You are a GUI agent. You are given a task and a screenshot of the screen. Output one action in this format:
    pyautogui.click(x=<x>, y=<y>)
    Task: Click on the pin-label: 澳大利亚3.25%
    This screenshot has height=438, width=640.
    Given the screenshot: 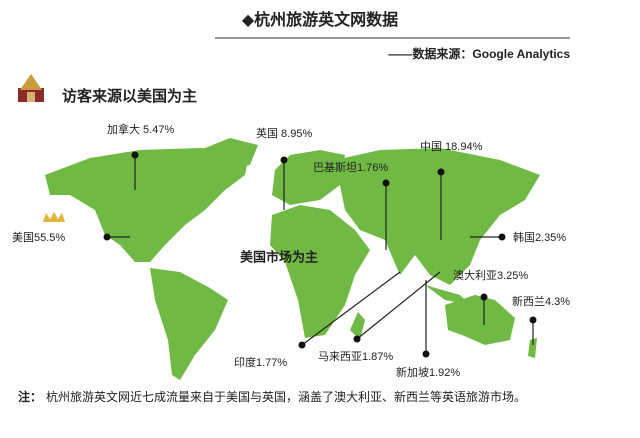 What is the action you would take?
    pyautogui.click(x=490, y=275)
    